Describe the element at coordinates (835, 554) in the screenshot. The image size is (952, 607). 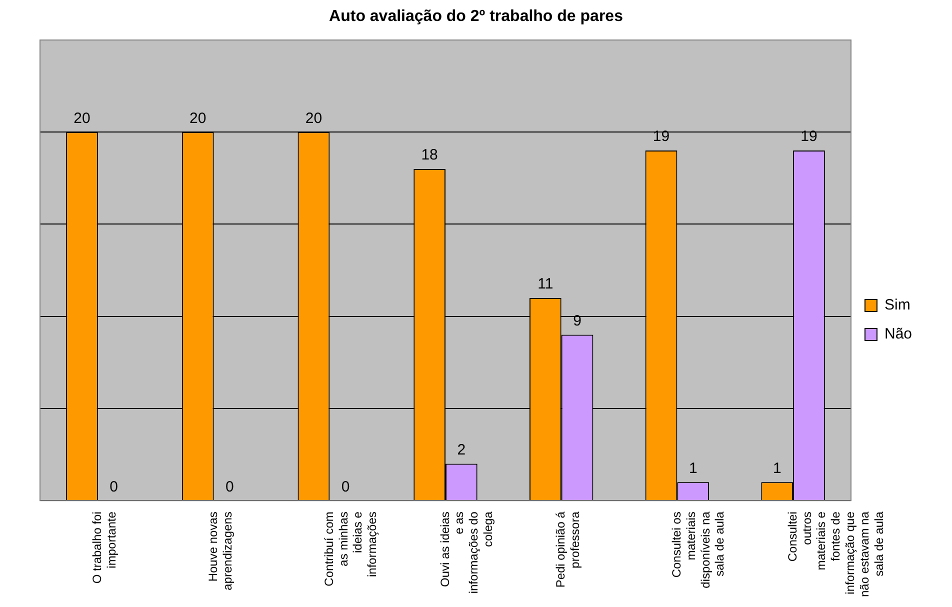
I see `x-tick-label: Consultei outros materiais e fontes de informação que não estavam na sala de aula` at that location.